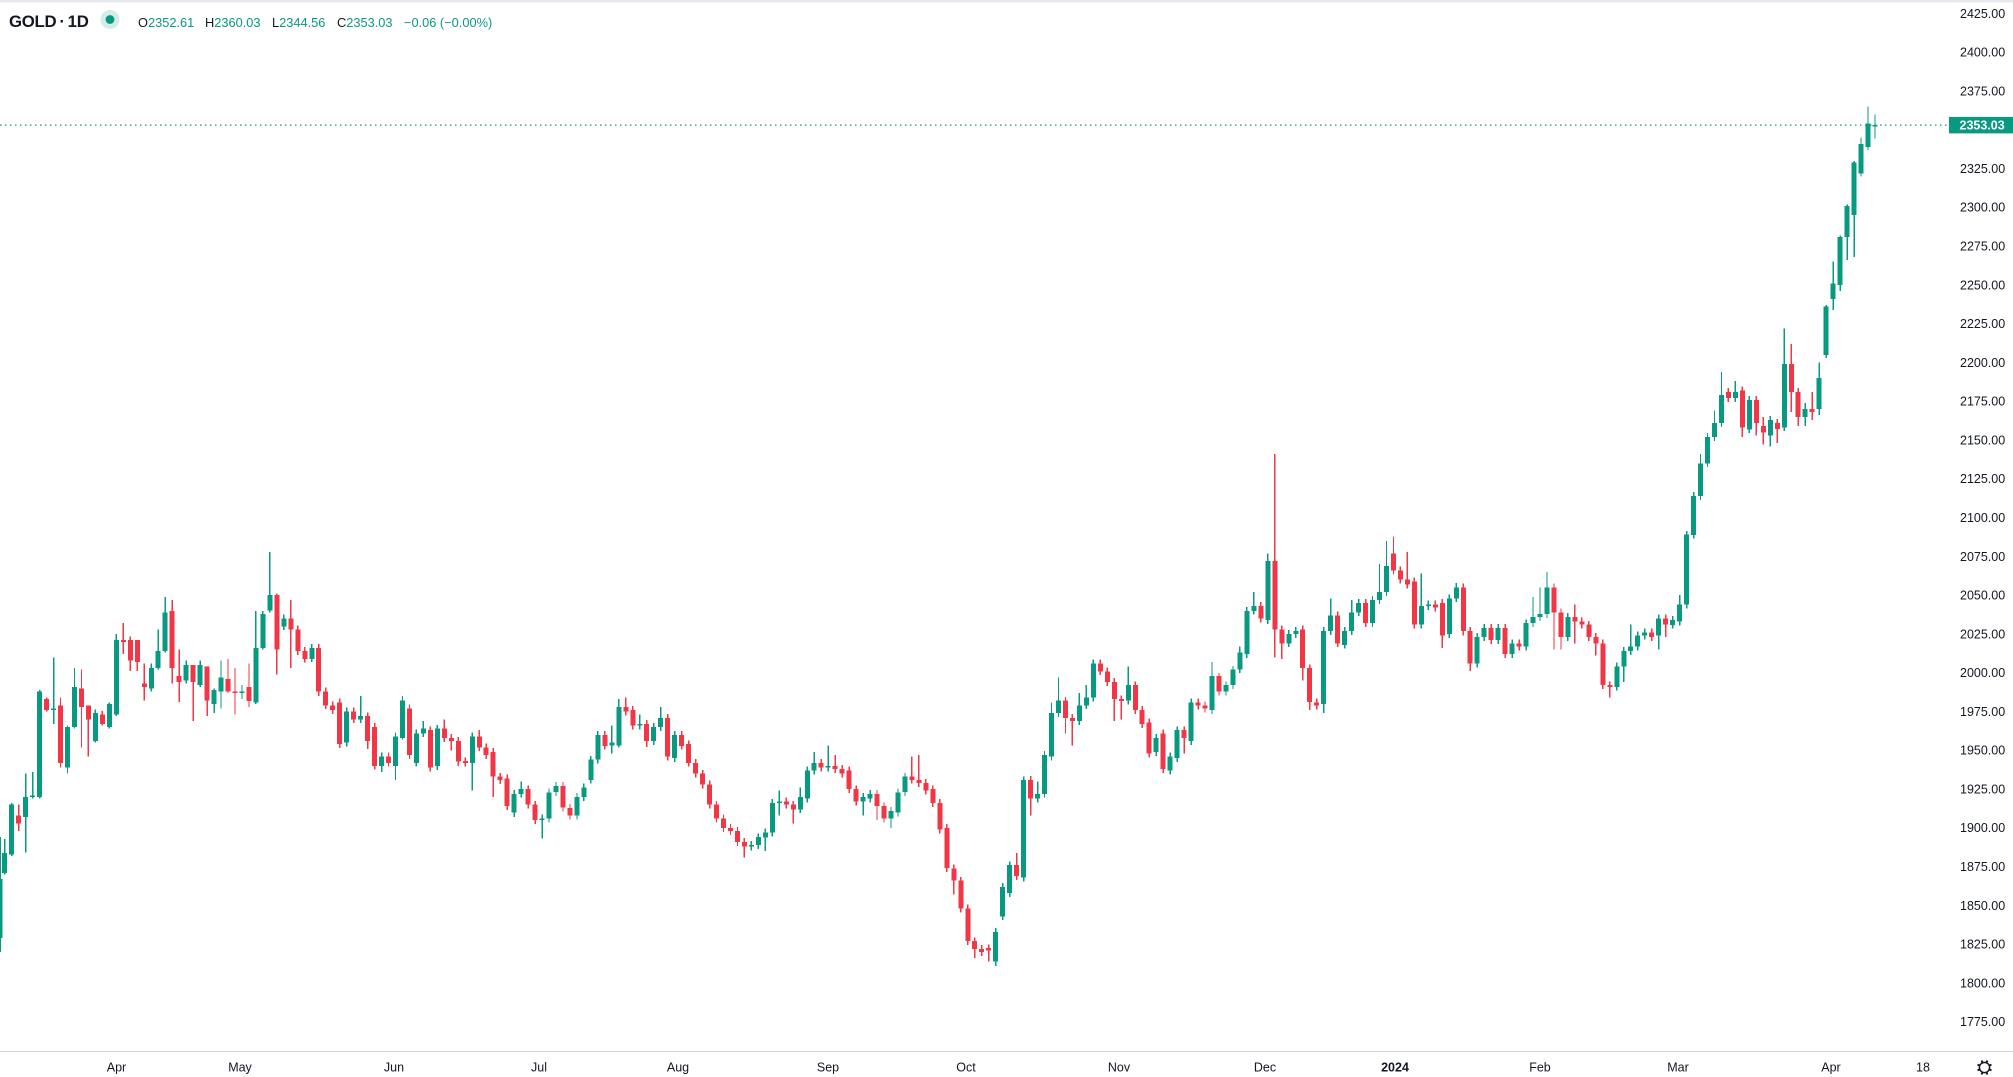  I want to click on svg-text: Jun, so click(394, 1068).